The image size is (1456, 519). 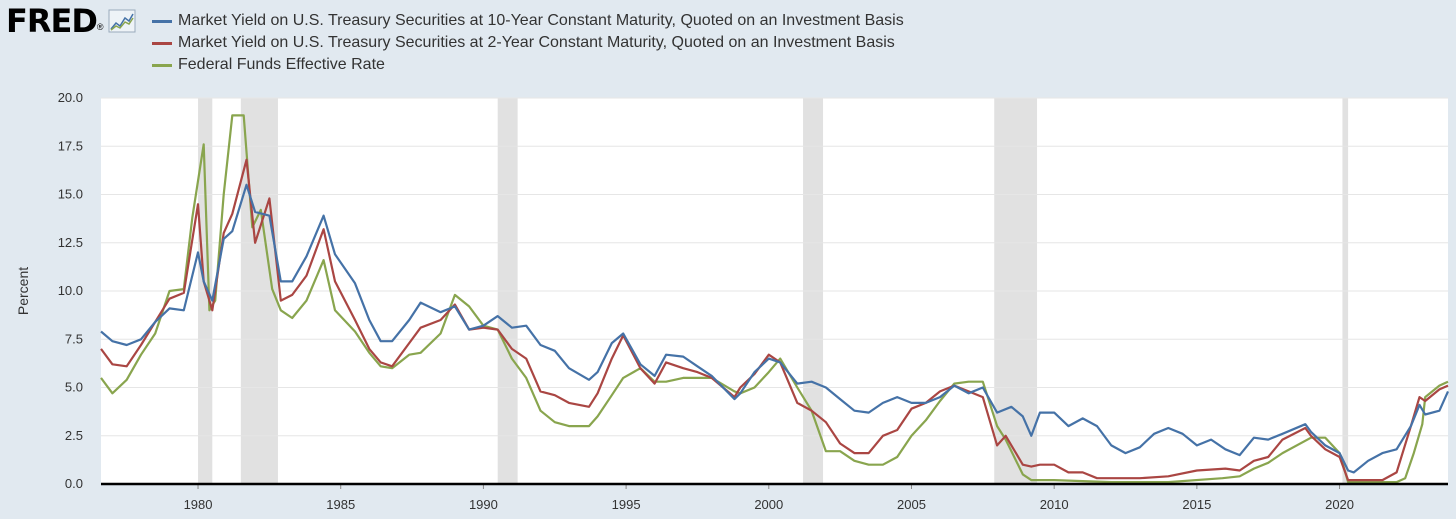 What do you see at coordinates (1196, 504) in the screenshot?
I see `x-tick-label: 2015` at bounding box center [1196, 504].